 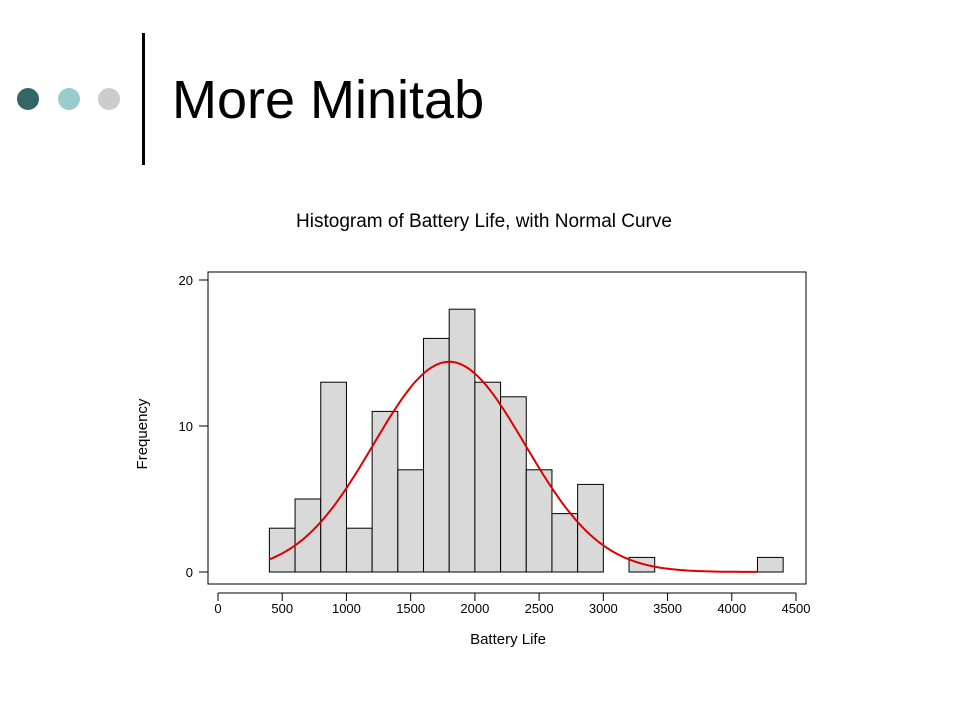 I want to click on x-tick-label: 500, so click(x=282, y=608).